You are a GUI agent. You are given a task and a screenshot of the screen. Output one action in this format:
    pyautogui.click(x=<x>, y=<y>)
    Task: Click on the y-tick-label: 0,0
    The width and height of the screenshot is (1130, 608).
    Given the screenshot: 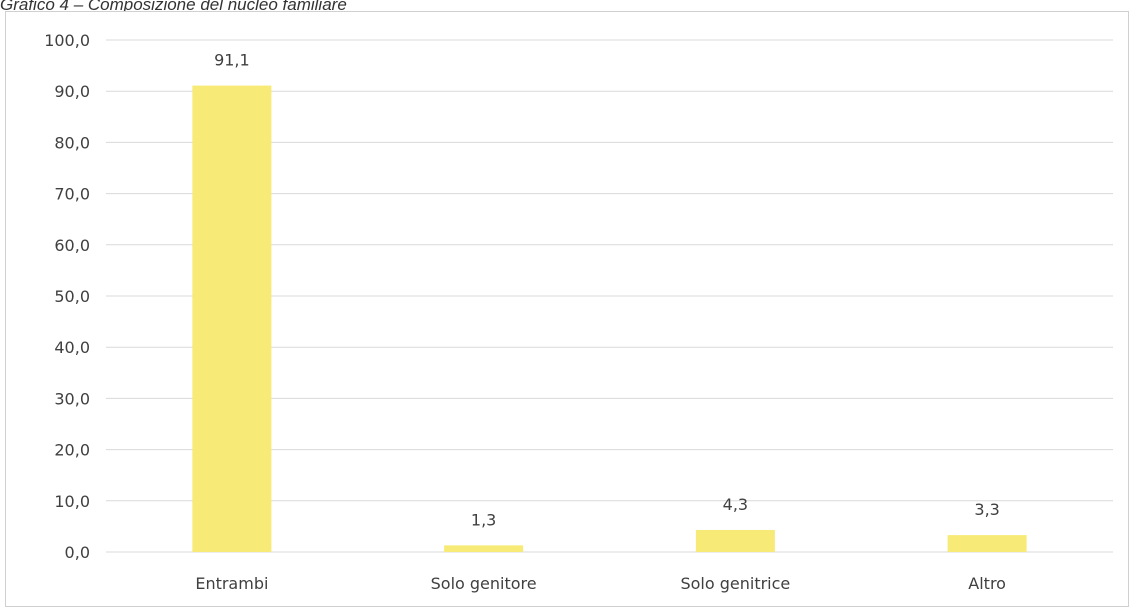 What is the action you would take?
    pyautogui.click(x=77, y=552)
    